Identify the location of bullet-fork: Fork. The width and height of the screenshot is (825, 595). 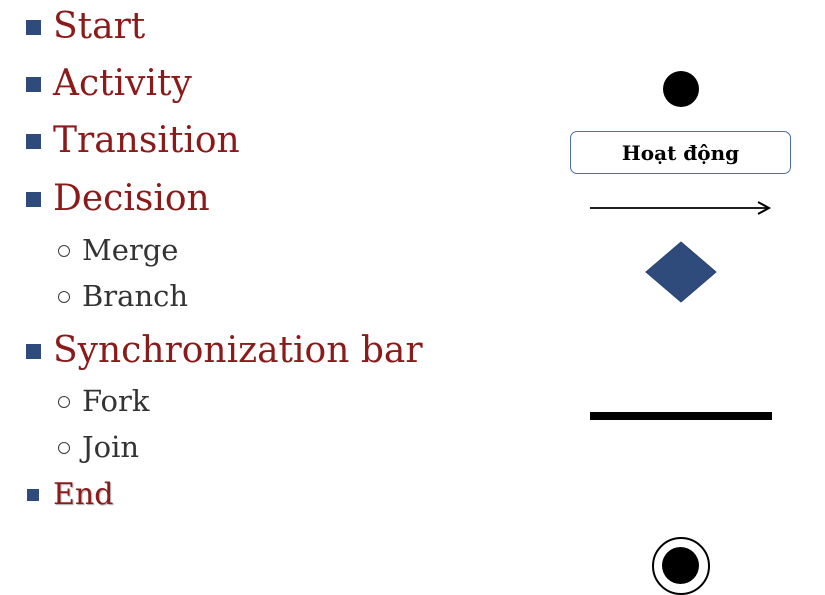
(103, 401).